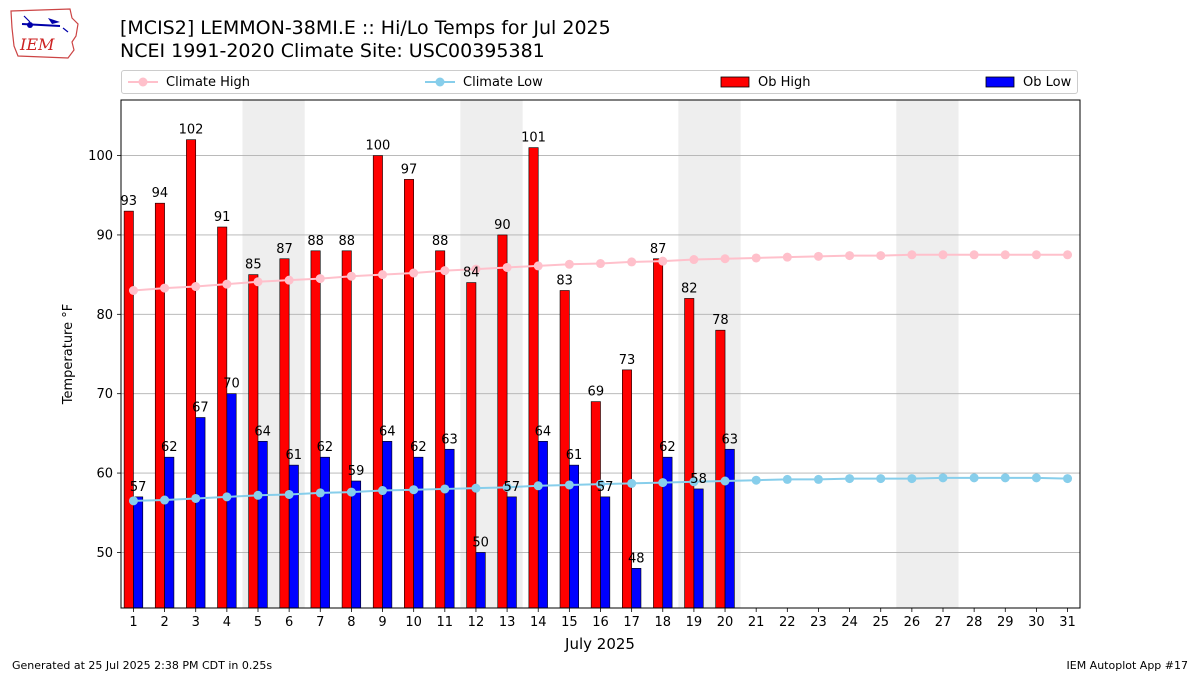 This screenshot has width=1200, height=675. What do you see at coordinates (564, 281) in the screenshot?
I see `ob-high-value-label: 83` at bounding box center [564, 281].